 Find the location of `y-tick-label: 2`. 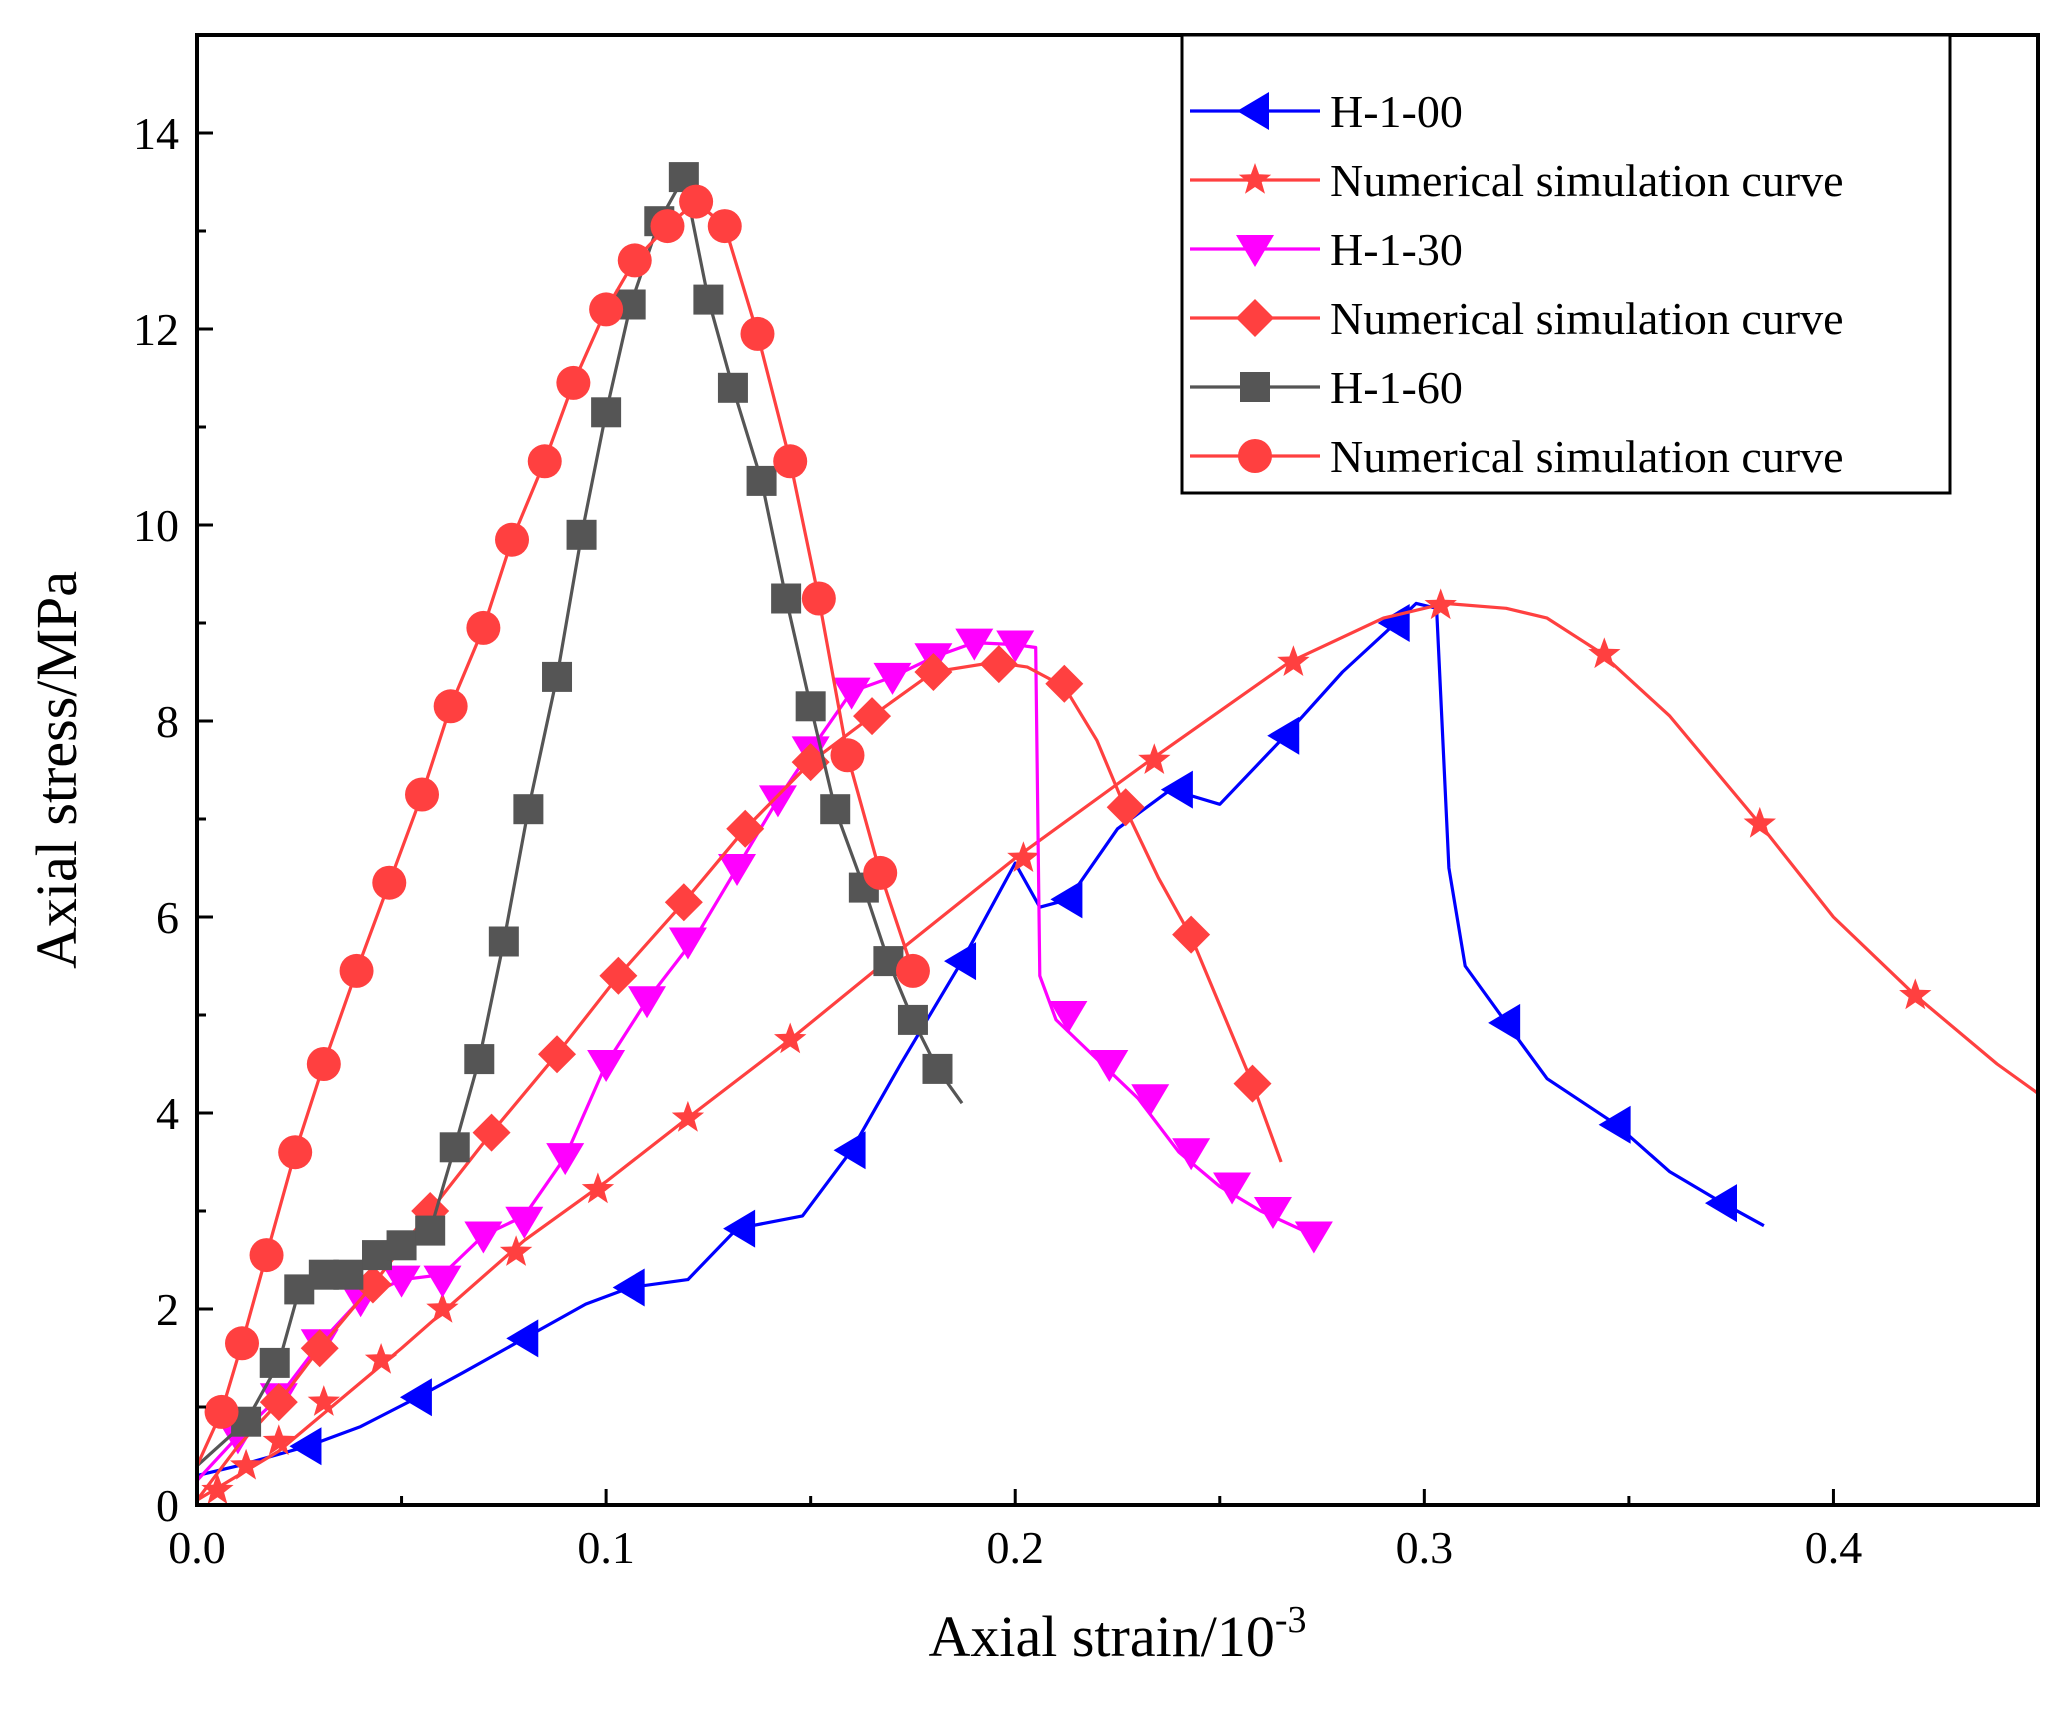

y-tick-label: 2 is located at coordinates (167, 1309).